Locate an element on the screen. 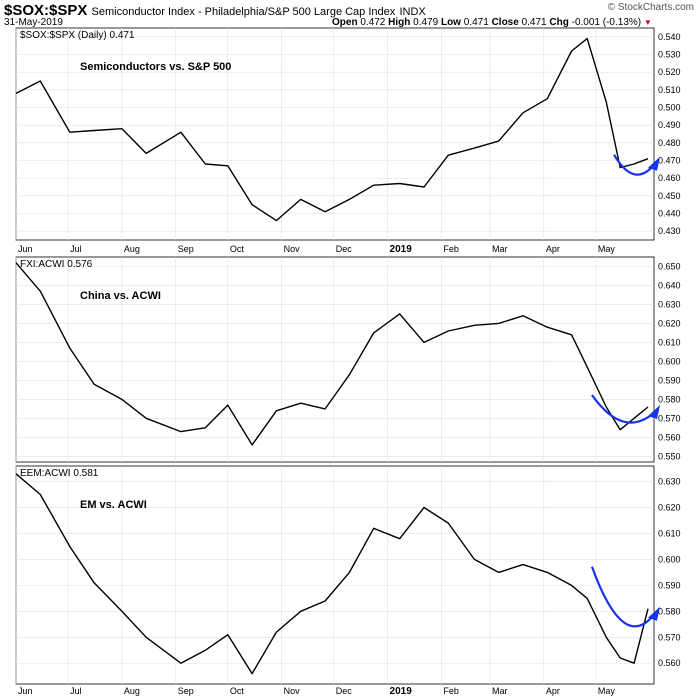 The height and width of the screenshot is (700, 700). y-tick-label: 0.550 is located at coordinates (669, 456).